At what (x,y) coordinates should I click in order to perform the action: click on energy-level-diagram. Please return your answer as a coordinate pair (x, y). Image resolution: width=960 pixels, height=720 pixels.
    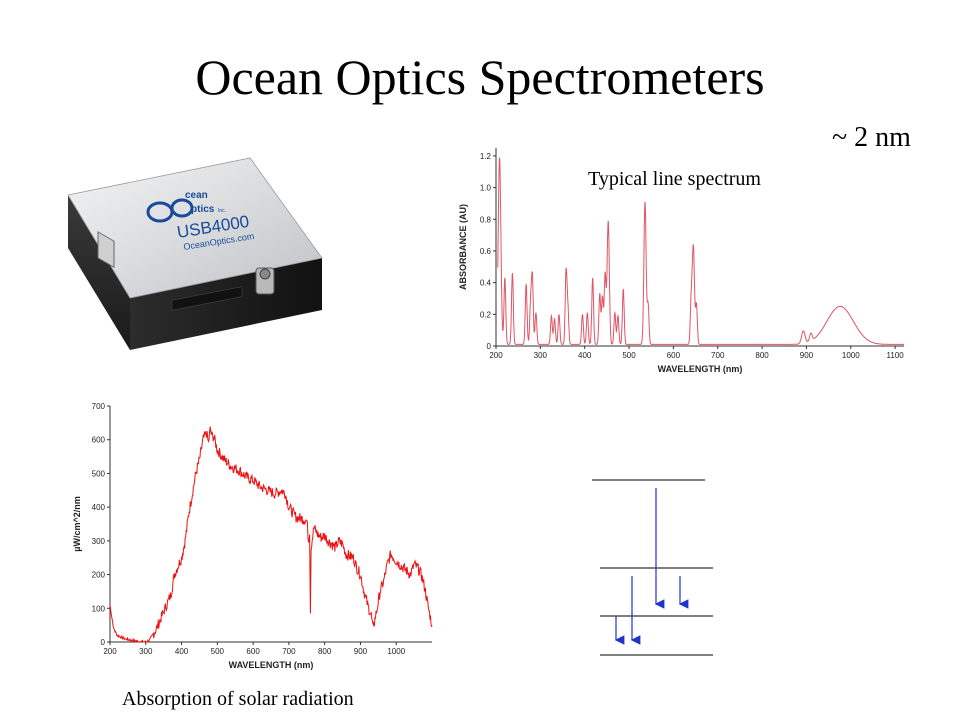
    Looking at the image, I should click on (652, 567).